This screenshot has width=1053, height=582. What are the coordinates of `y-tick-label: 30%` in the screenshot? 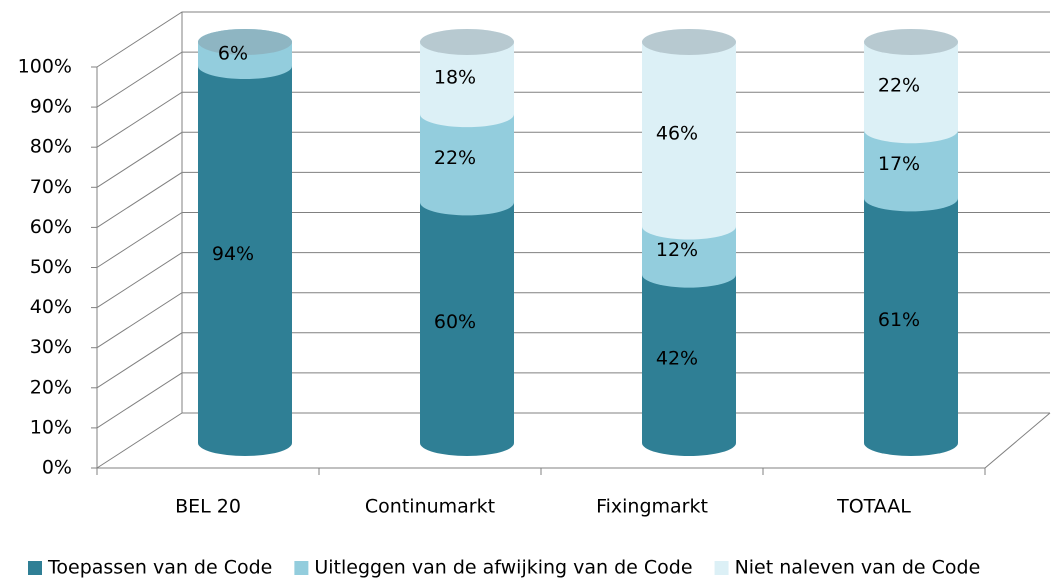 It's located at (51, 347).